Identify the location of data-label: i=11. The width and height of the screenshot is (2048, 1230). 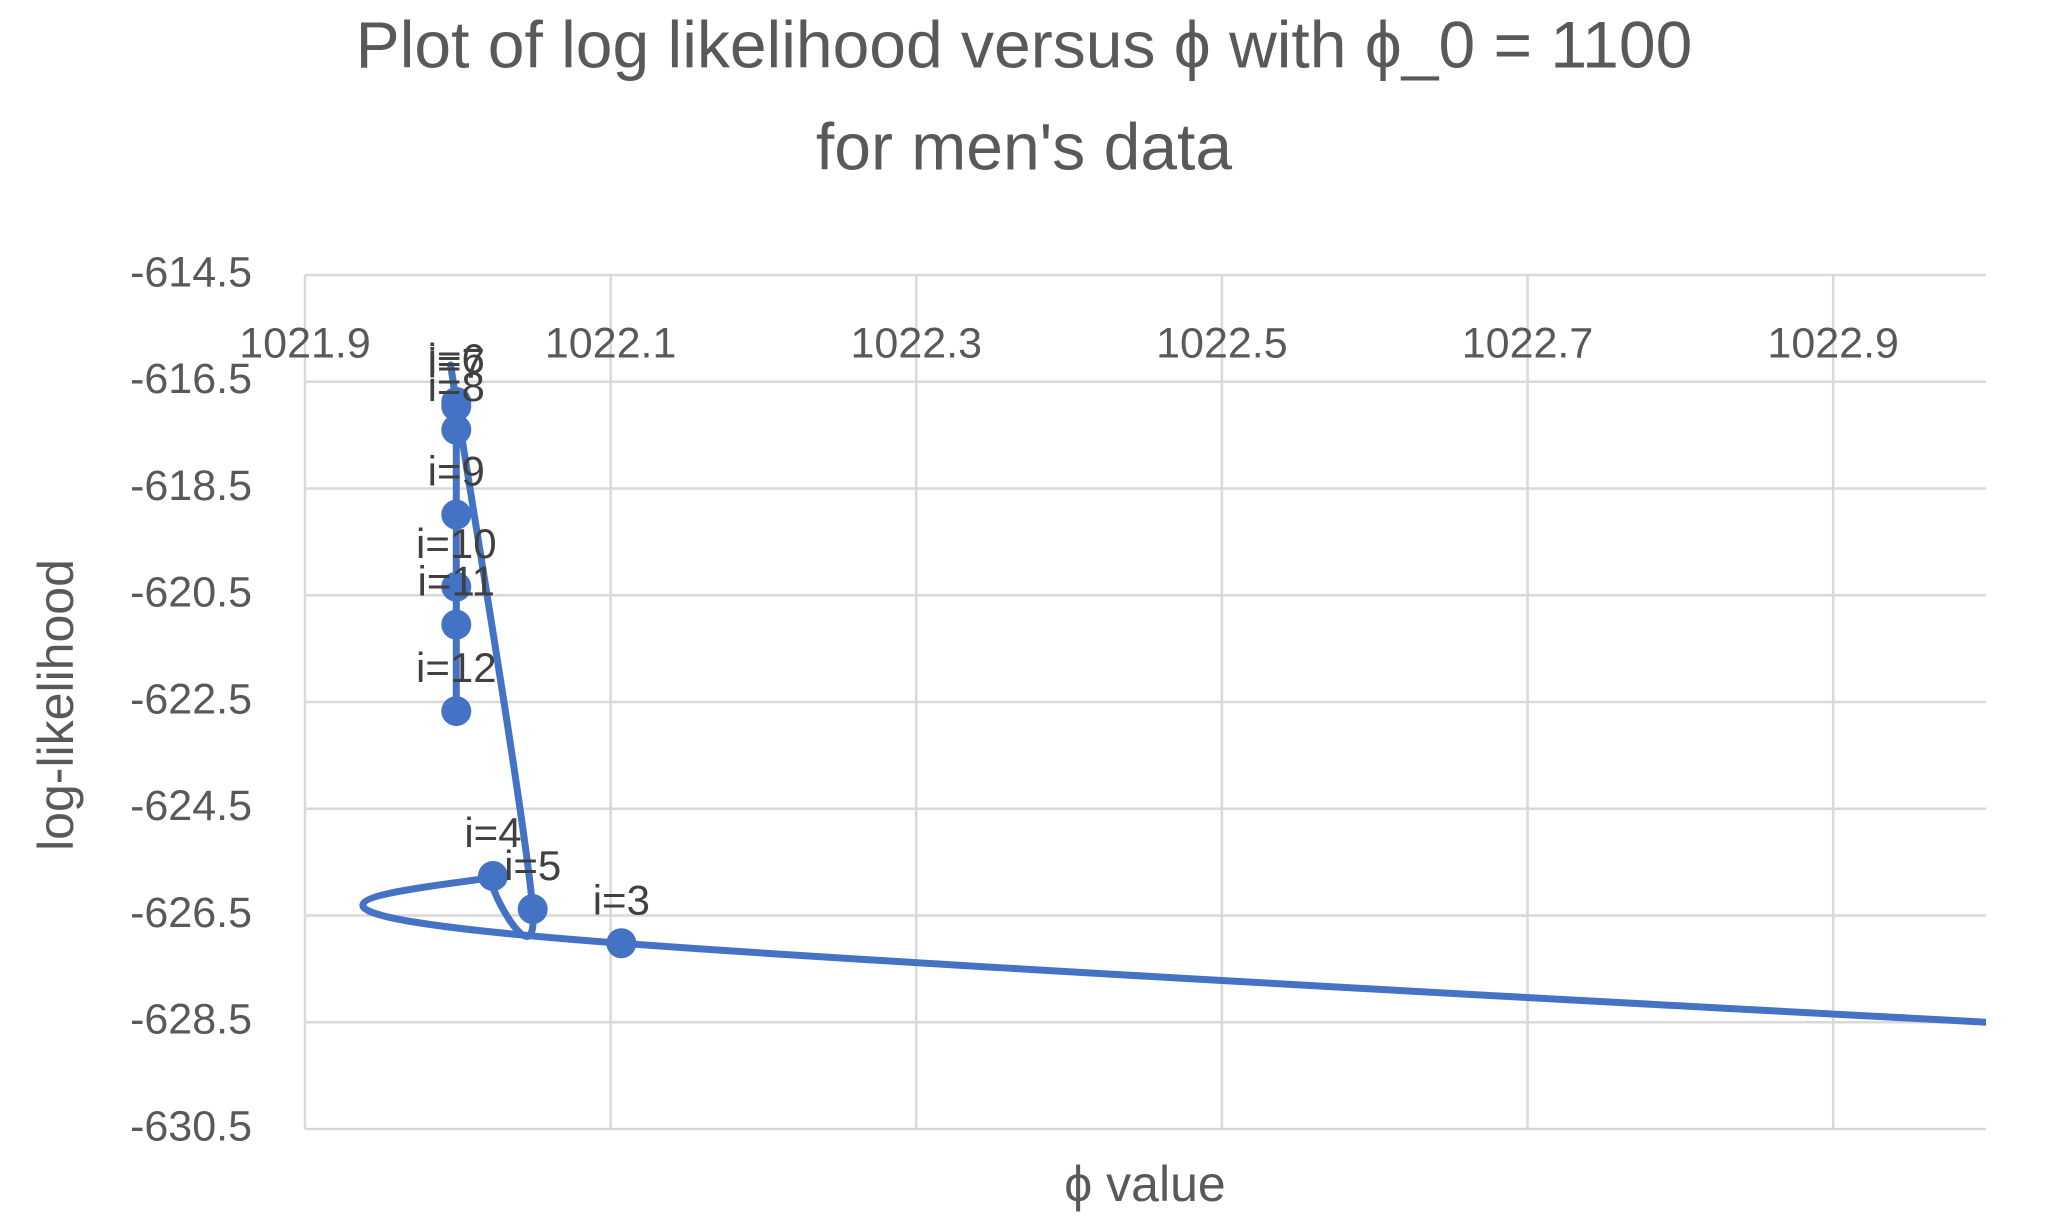
(456, 581).